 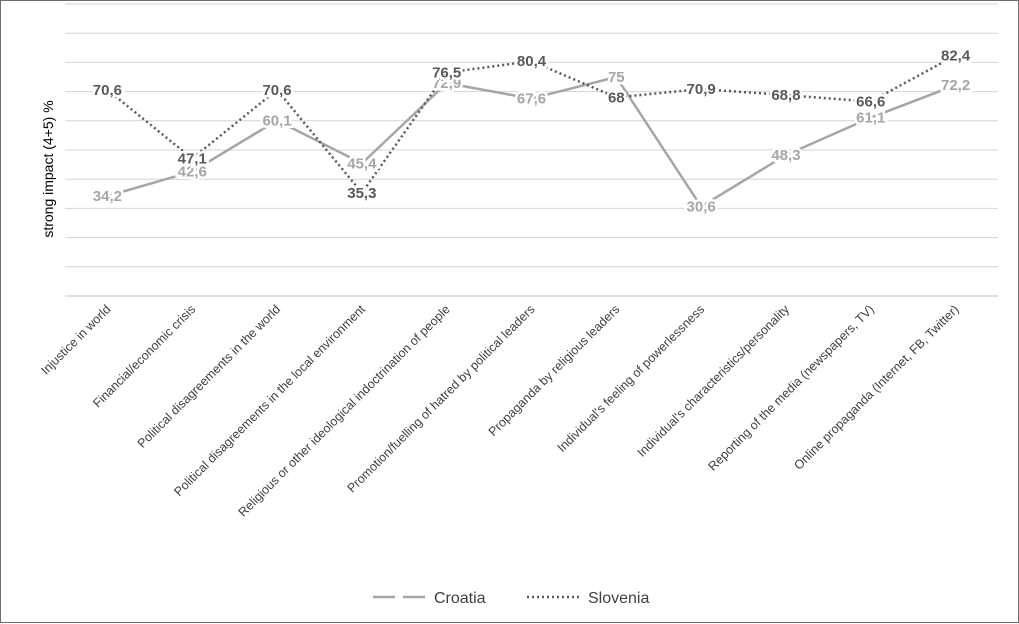 What do you see at coordinates (276, 121) in the screenshot?
I see `data-label-croatia-2: 60,1` at bounding box center [276, 121].